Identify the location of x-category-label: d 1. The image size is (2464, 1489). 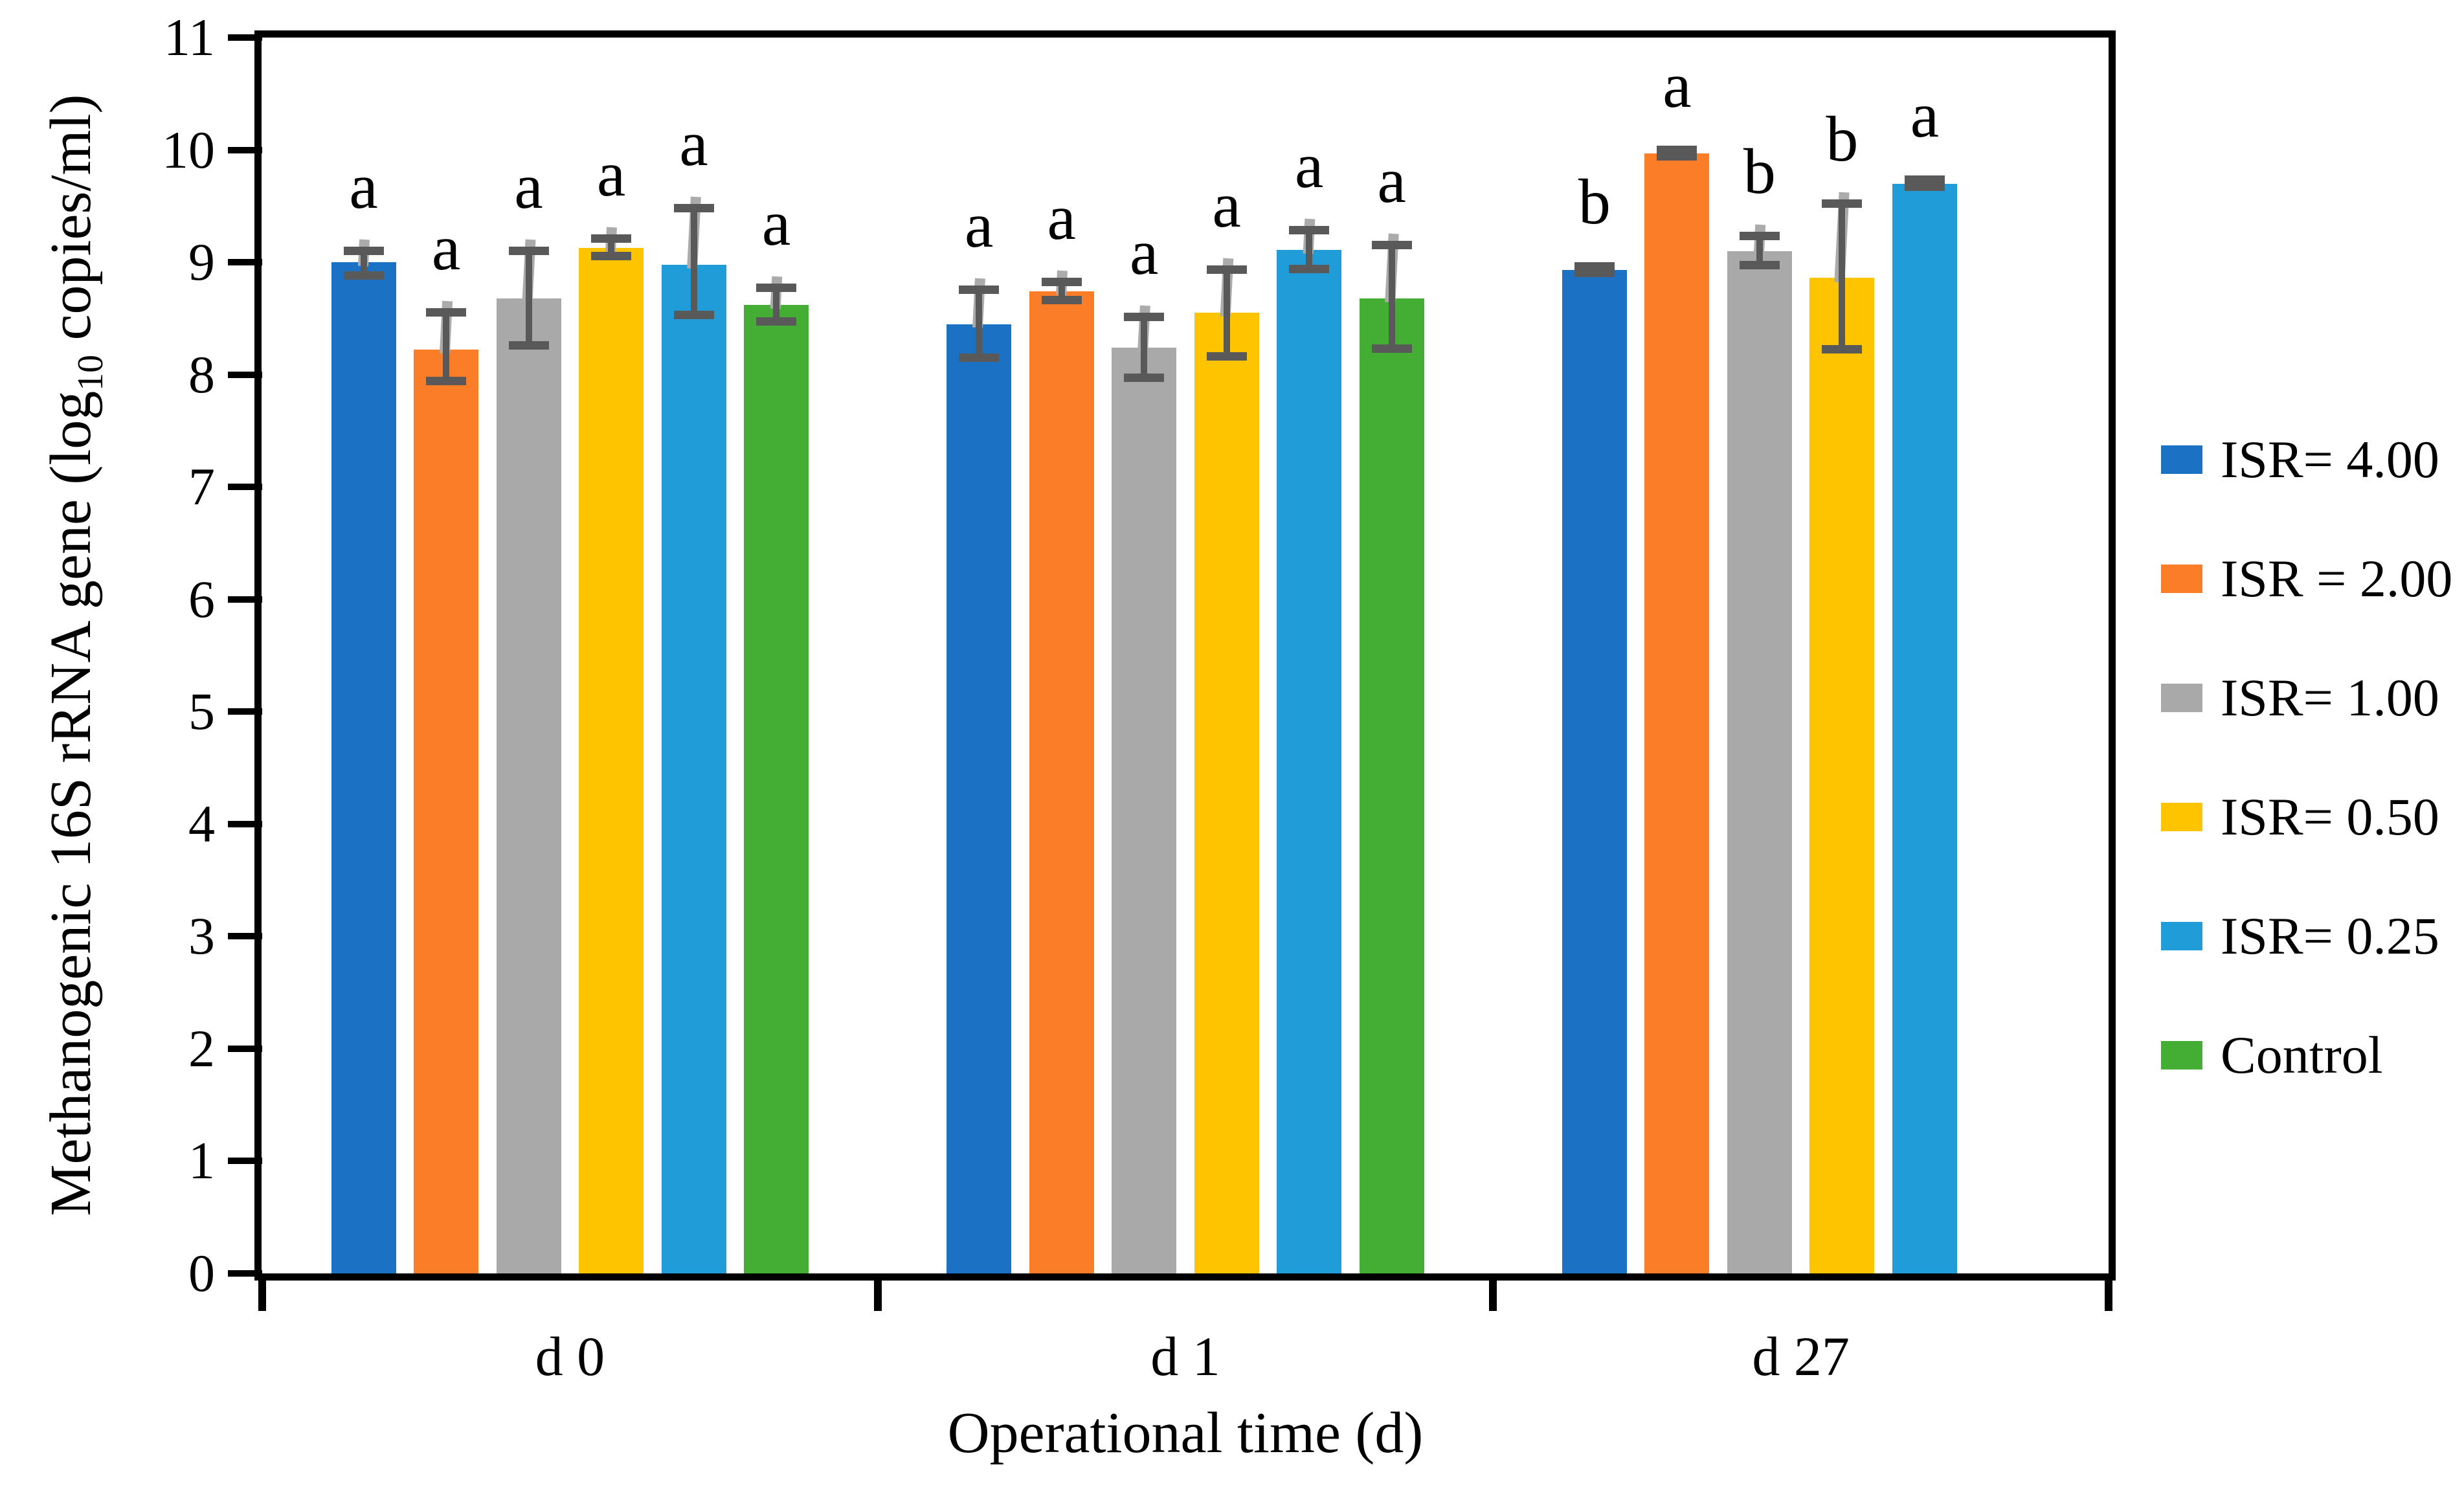
(1185, 1356).